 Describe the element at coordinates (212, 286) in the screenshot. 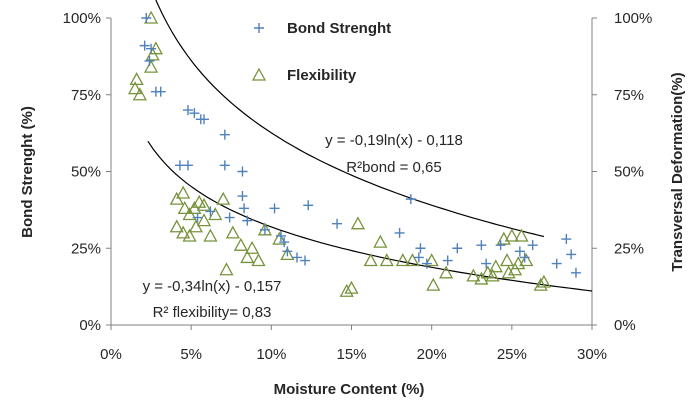

I see `flex-trend-equation: y = -0,34ln(x) - 0,157` at that location.